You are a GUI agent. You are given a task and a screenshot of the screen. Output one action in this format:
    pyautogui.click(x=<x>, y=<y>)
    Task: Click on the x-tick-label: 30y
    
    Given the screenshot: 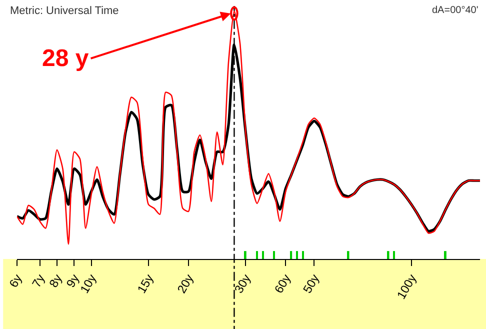 What is the action you would take?
    pyautogui.click(x=243, y=284)
    